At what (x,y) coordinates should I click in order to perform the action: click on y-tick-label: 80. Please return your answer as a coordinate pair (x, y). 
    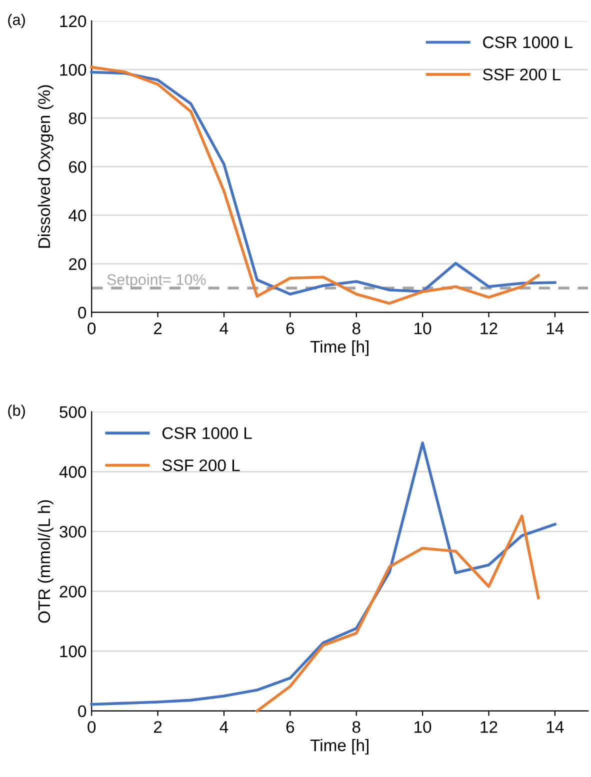
    Looking at the image, I should click on (77, 118).